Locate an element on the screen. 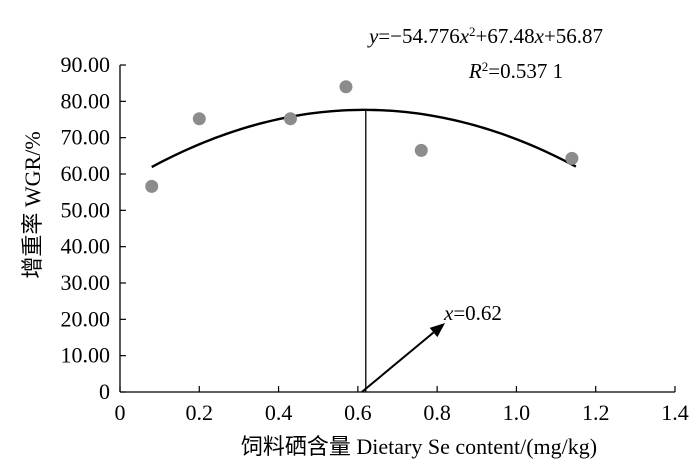 Image resolution: width=700 pixels, height=464 pixels. y-axis-title: 增重率 WGR/% is located at coordinates (32, 204).